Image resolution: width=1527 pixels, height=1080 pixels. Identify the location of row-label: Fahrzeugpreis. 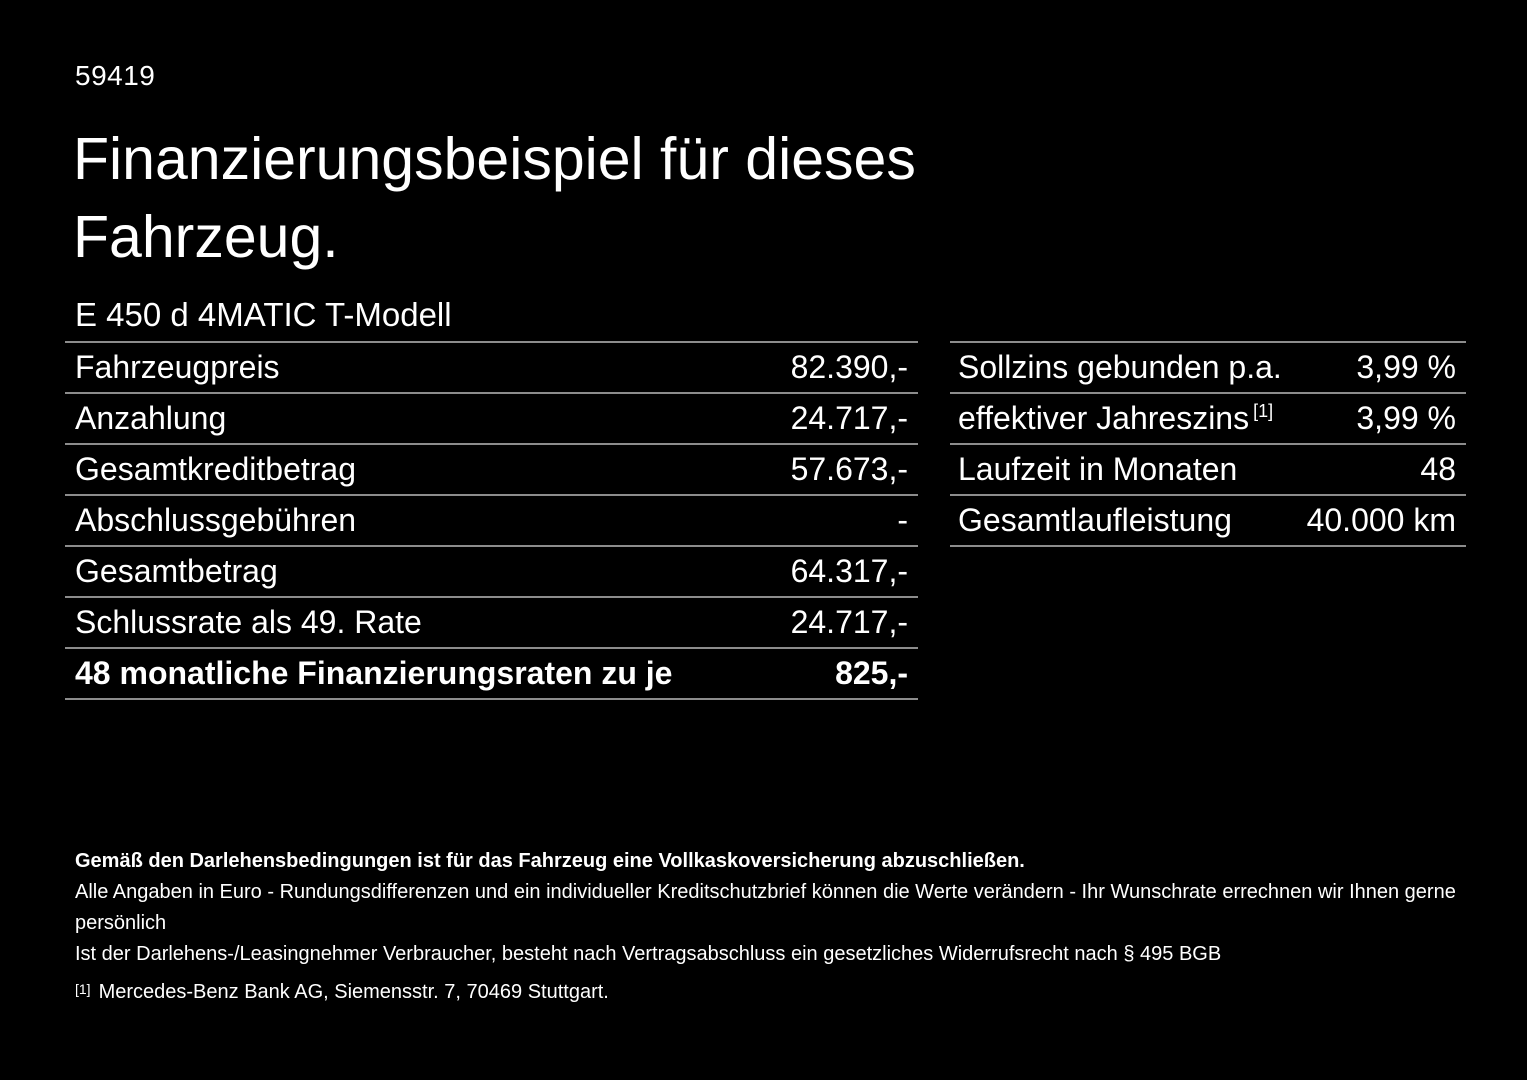
(177, 367).